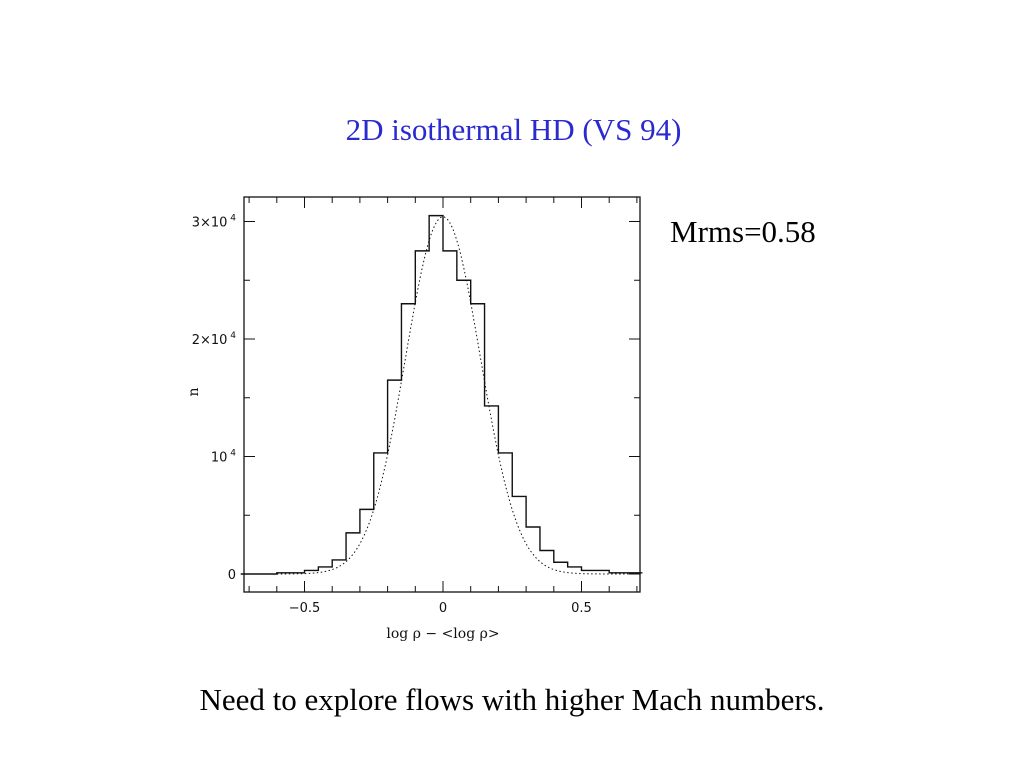  What do you see at coordinates (214, 222) in the screenshot?
I see `y-tick-label: 3×10 4` at bounding box center [214, 222].